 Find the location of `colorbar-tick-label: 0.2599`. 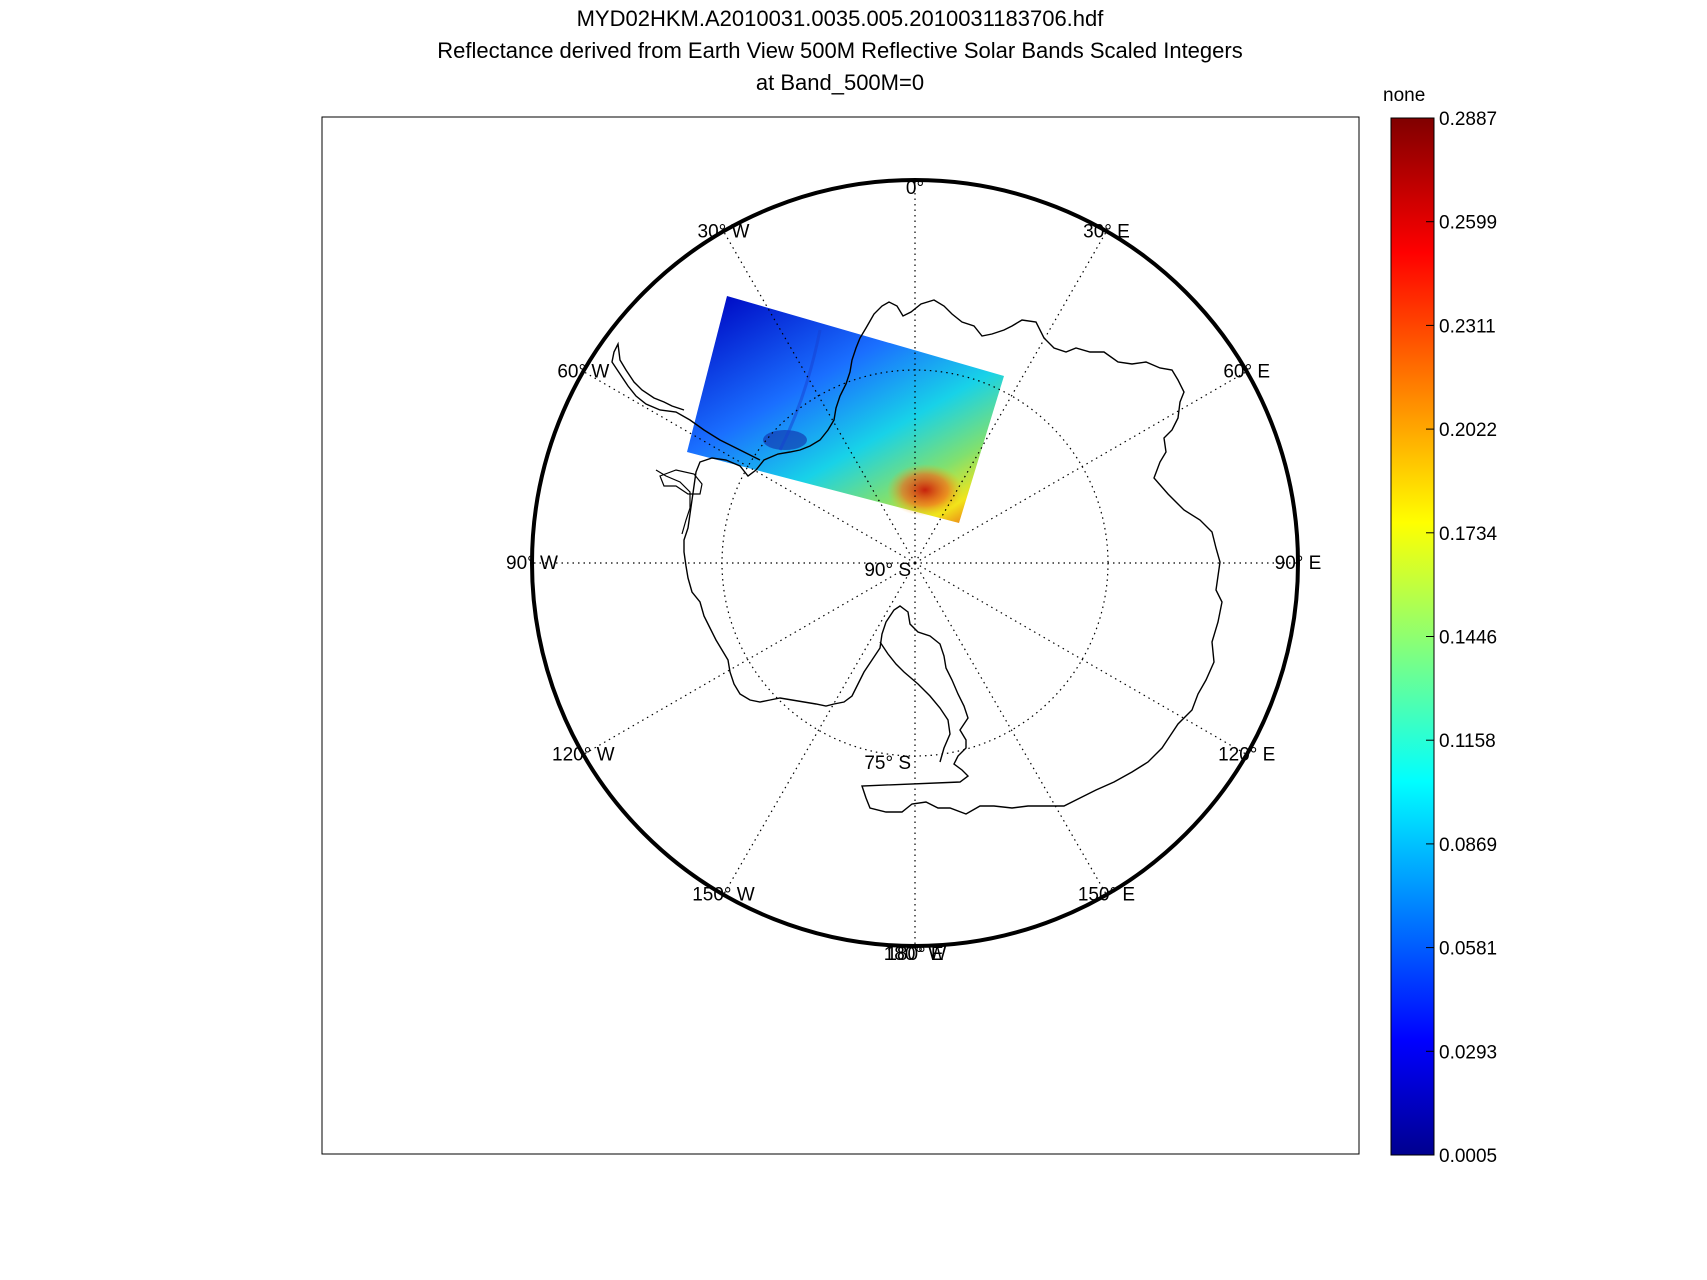

colorbar-tick-label: 0.2599 is located at coordinates (1468, 223).